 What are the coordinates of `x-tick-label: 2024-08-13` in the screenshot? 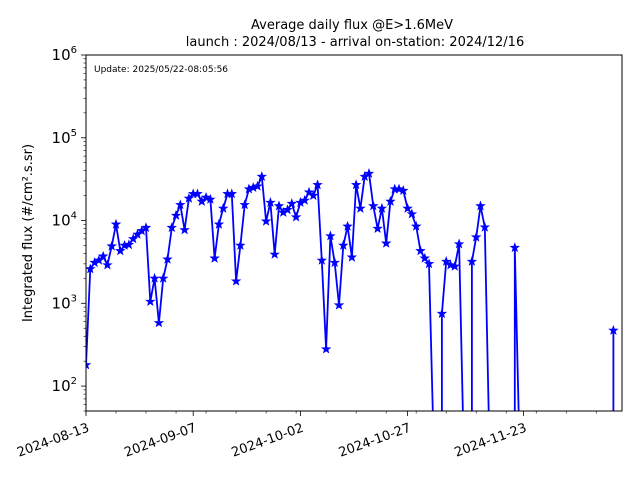 It's located at (53, 441).